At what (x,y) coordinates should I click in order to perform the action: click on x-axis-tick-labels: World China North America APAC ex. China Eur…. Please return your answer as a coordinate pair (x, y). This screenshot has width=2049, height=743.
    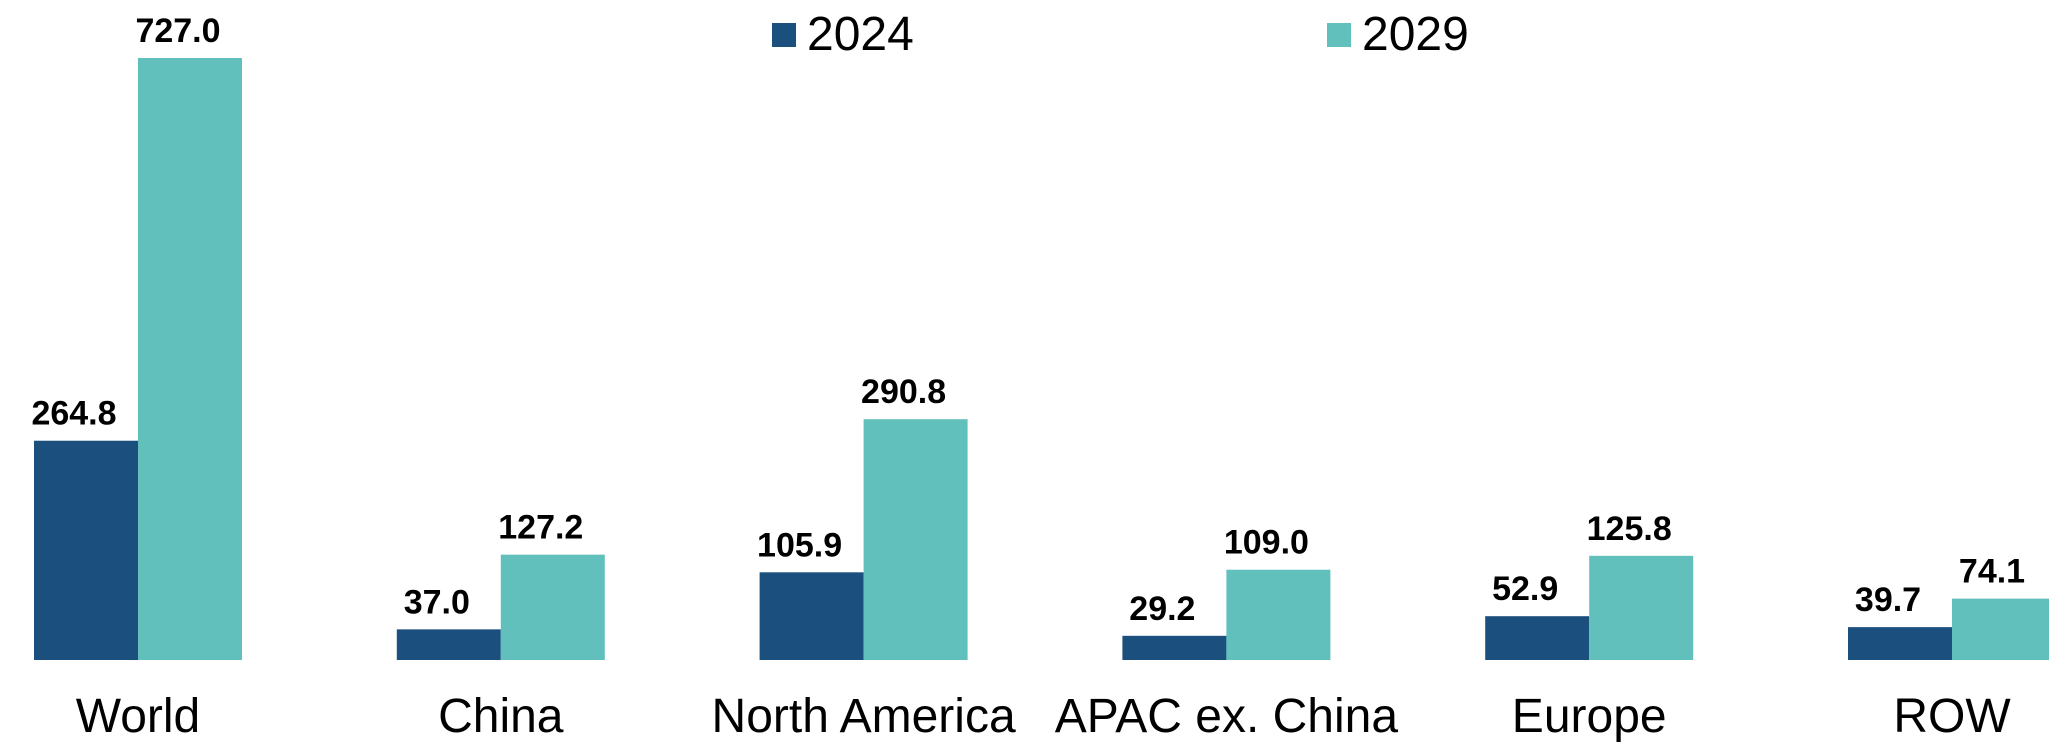
    Looking at the image, I should click on (1044, 716).